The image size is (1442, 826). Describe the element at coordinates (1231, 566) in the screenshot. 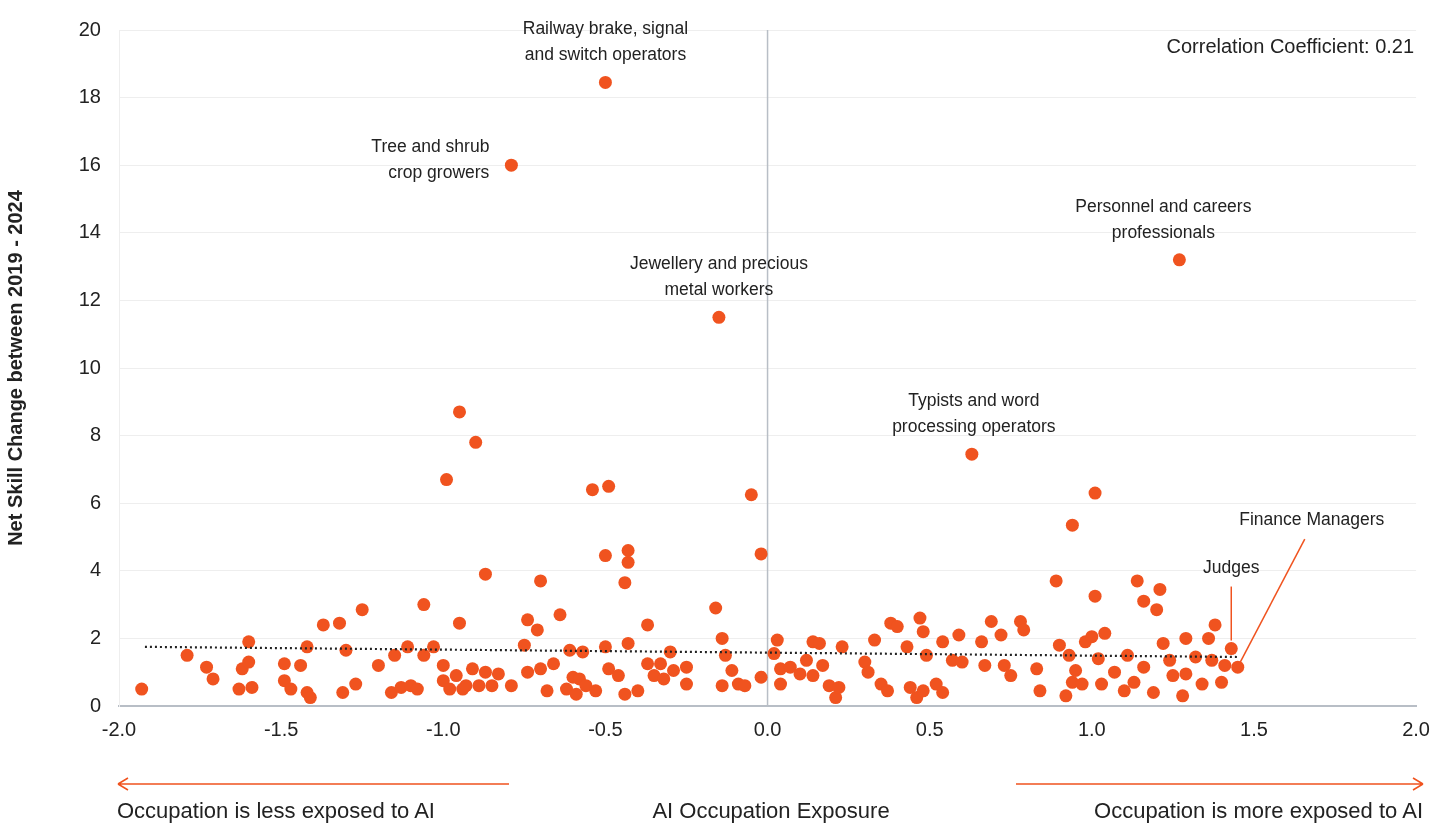

I see `annotation: Judges` at that location.